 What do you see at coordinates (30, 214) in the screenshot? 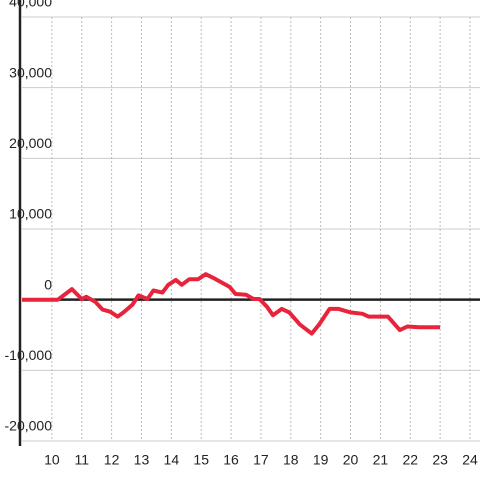
I see `y-tick-label: 10,000` at bounding box center [30, 214].